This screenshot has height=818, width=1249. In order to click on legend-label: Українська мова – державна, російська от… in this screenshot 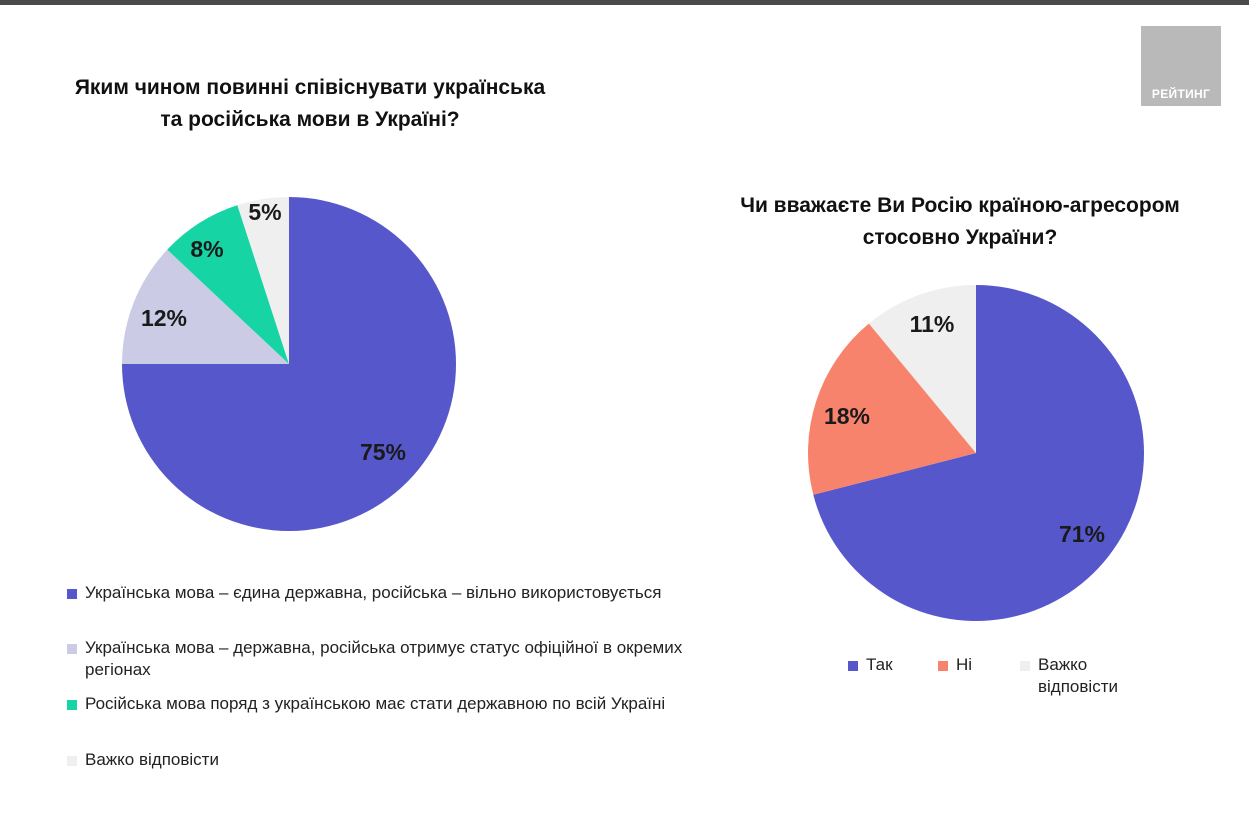, I will do `click(384, 658)`.